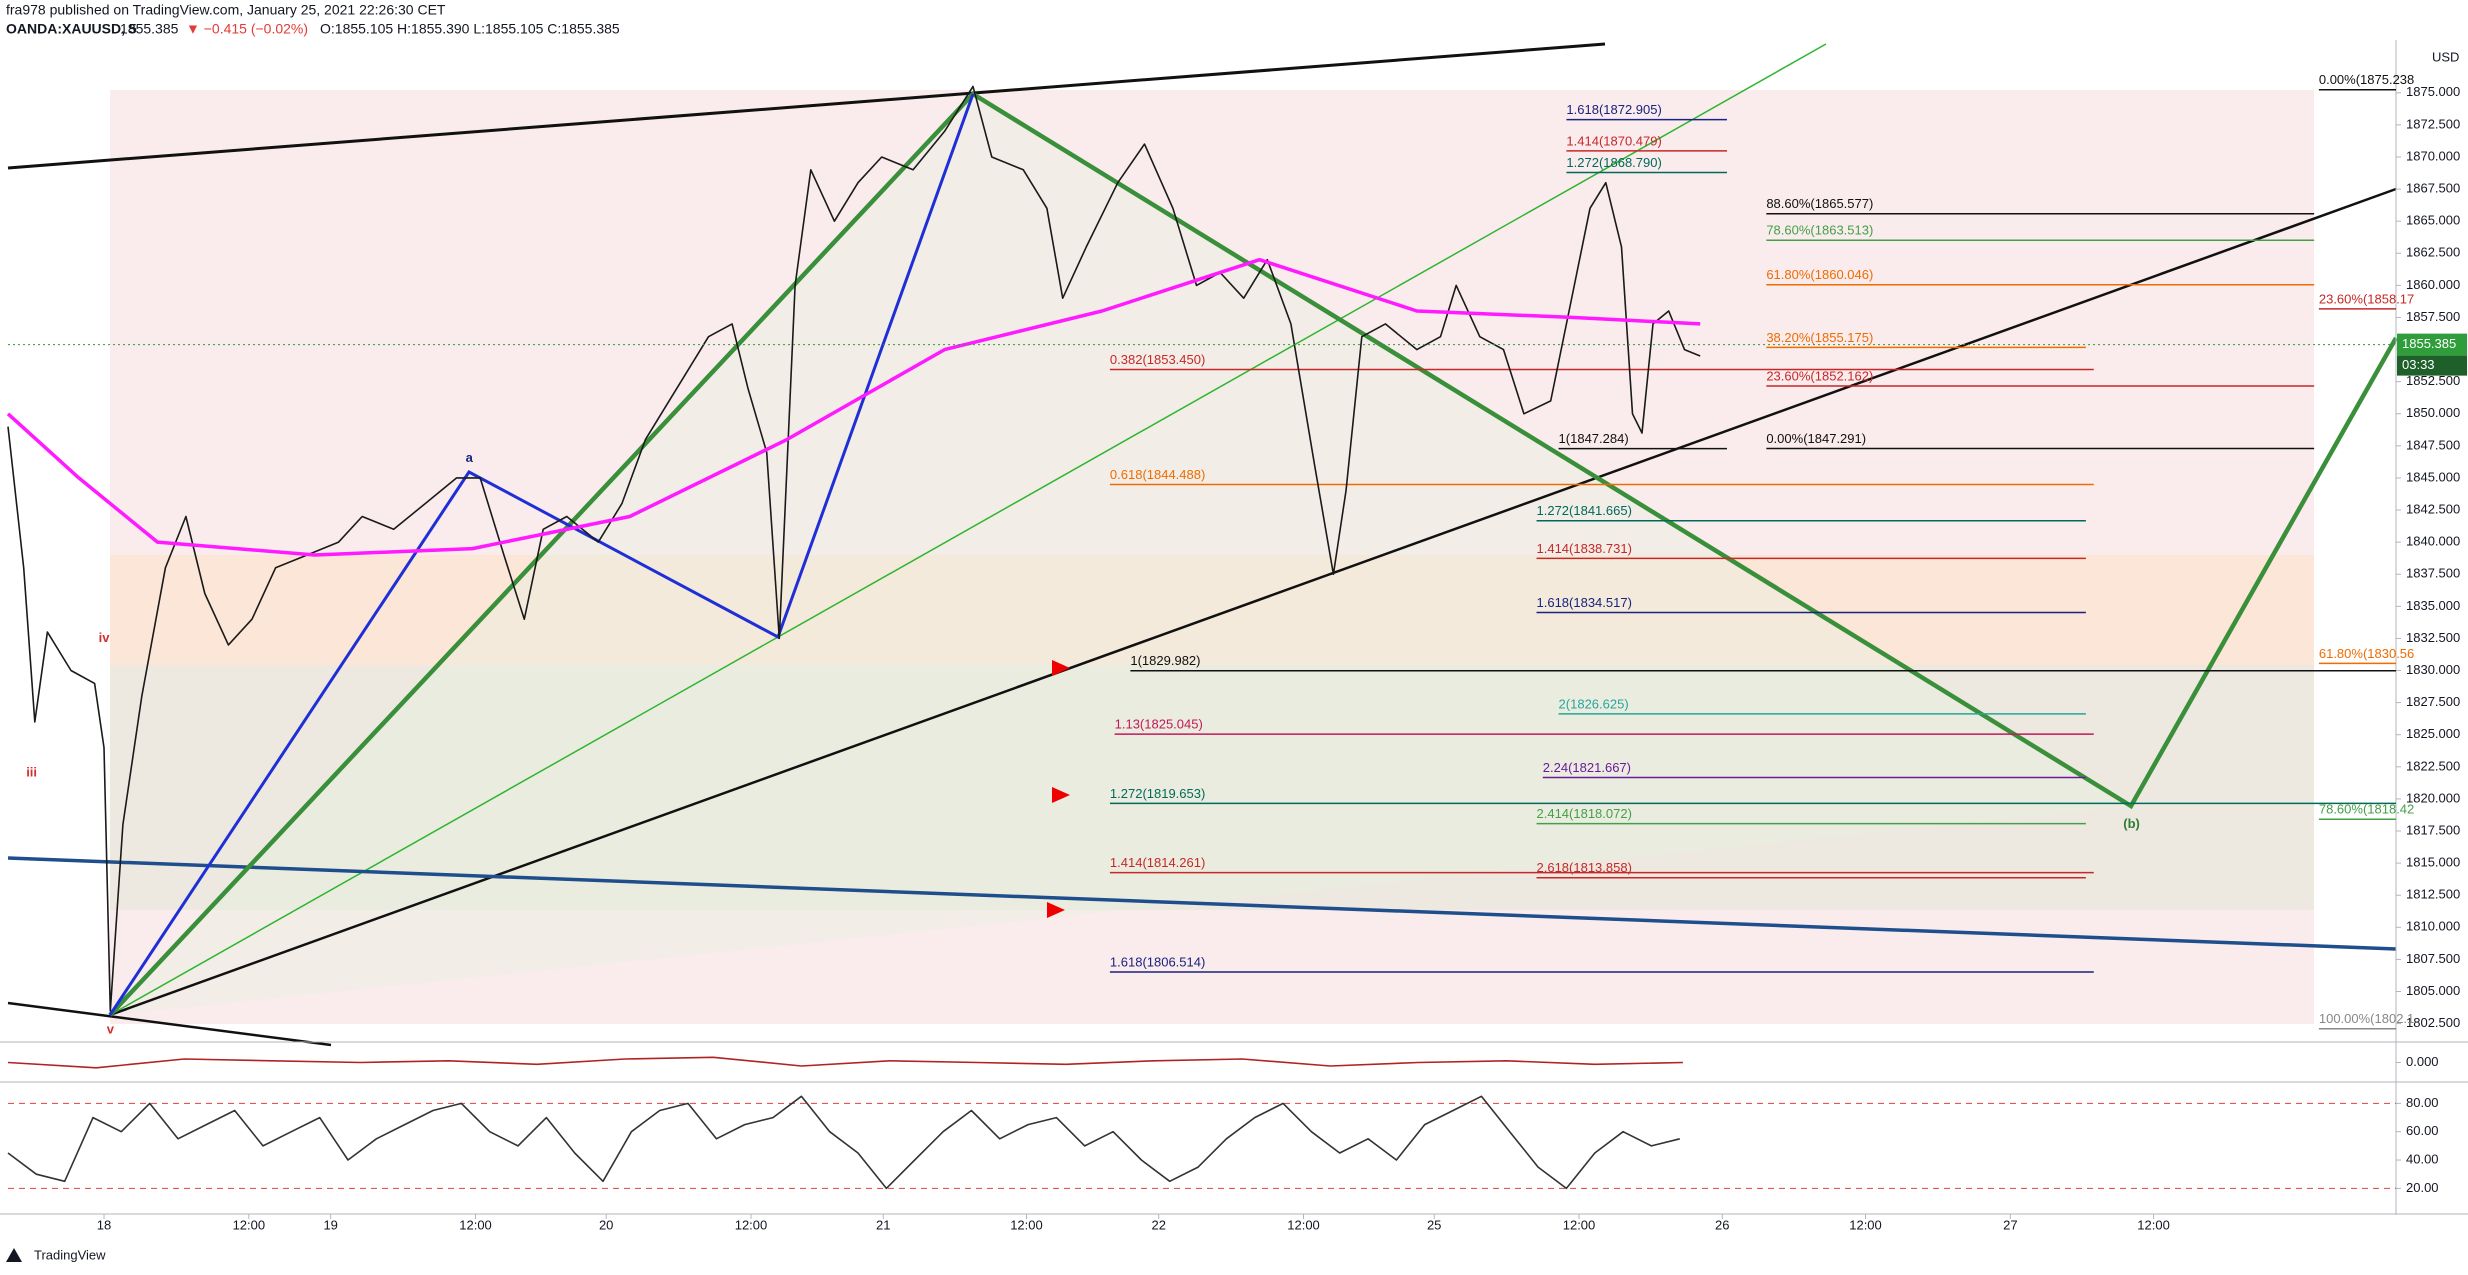 This screenshot has width=2468, height=1275. Describe the element at coordinates (1587, 767) in the screenshot. I see `fib-label: 2.24(1821.667)` at that location.